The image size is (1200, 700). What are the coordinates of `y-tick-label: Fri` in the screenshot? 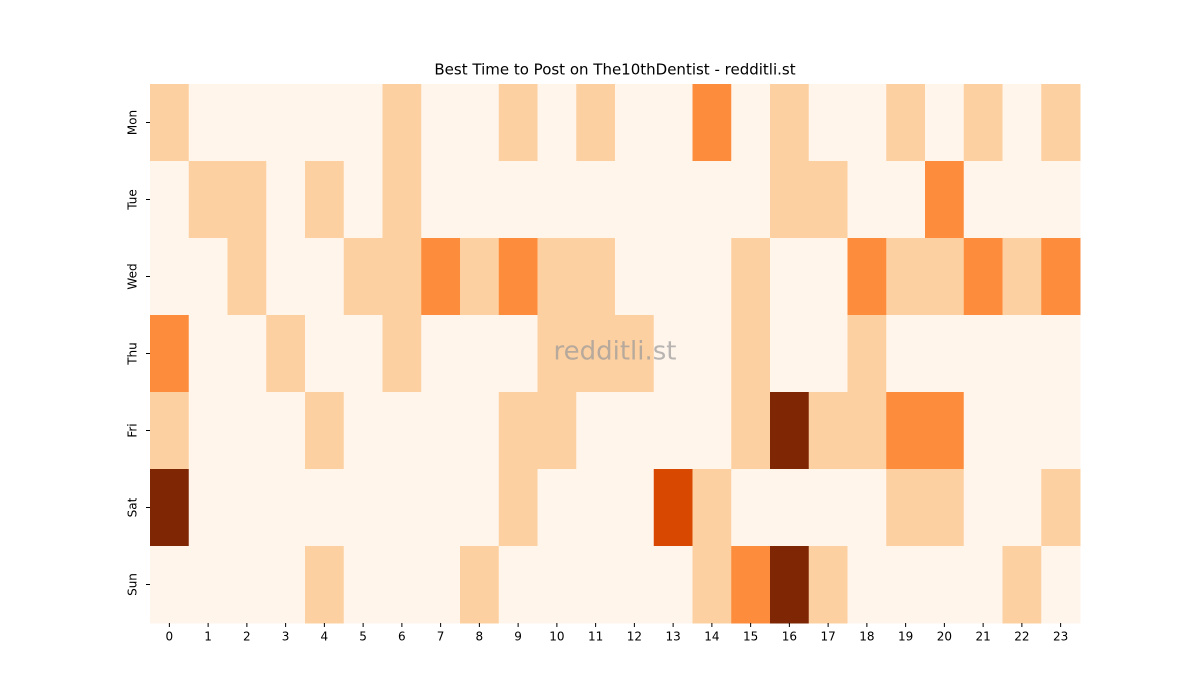 It's located at (133, 430).